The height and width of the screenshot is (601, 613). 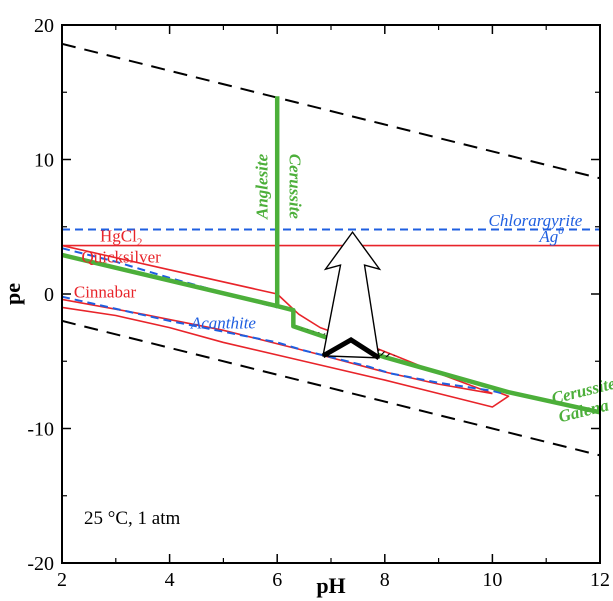 I want to click on transition-arrow, so click(x=351, y=295).